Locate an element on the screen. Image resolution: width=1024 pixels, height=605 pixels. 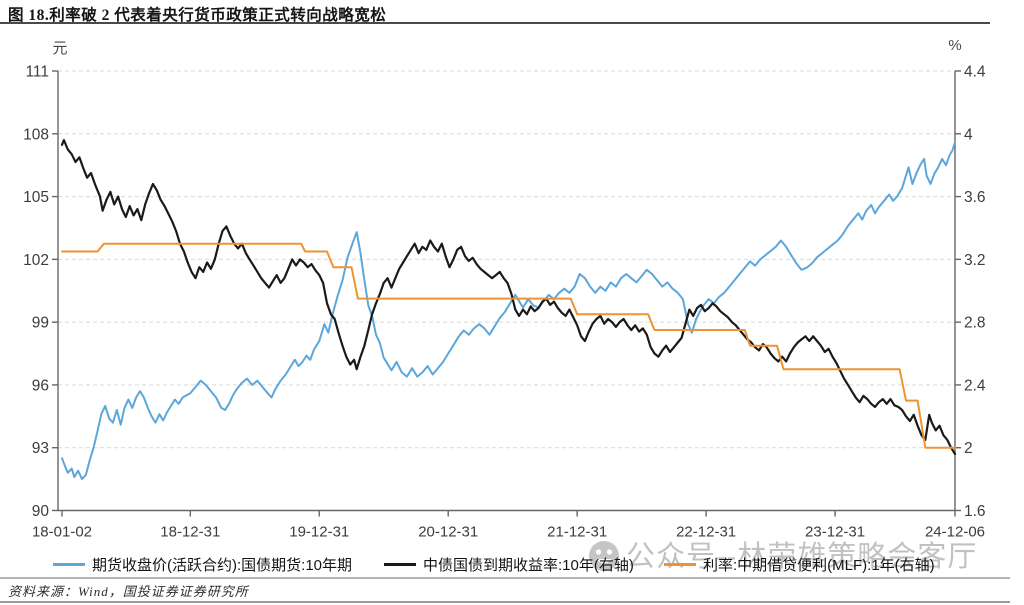
left-axis-tick-label: 105 is located at coordinates (36, 197).